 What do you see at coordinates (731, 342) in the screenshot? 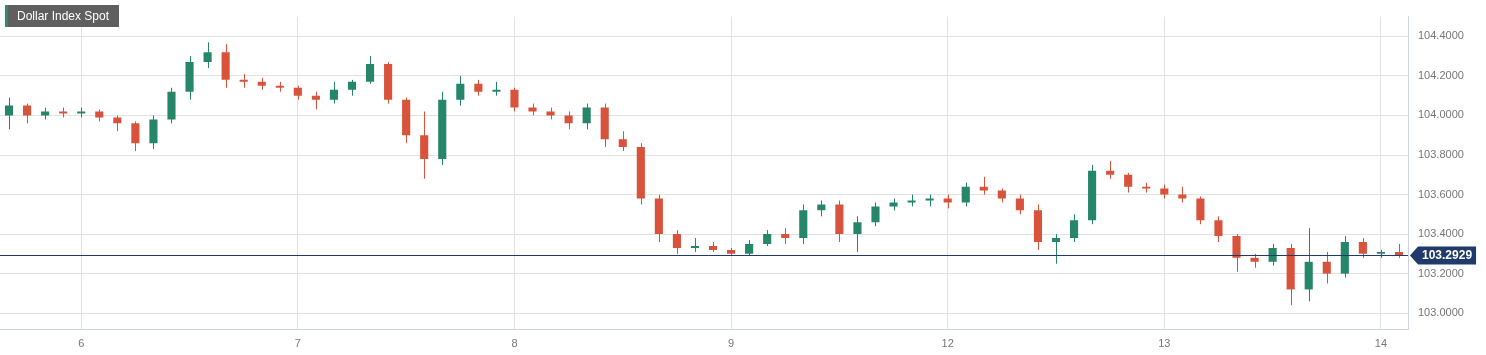
I see `x-tick-label: 9` at bounding box center [731, 342].